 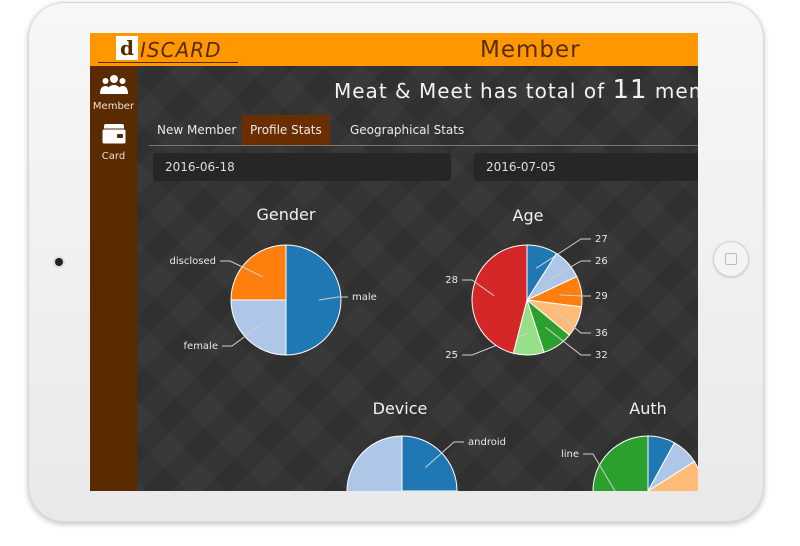 What do you see at coordinates (630, 90) in the screenshot?
I see `member-count: 11` at bounding box center [630, 90].